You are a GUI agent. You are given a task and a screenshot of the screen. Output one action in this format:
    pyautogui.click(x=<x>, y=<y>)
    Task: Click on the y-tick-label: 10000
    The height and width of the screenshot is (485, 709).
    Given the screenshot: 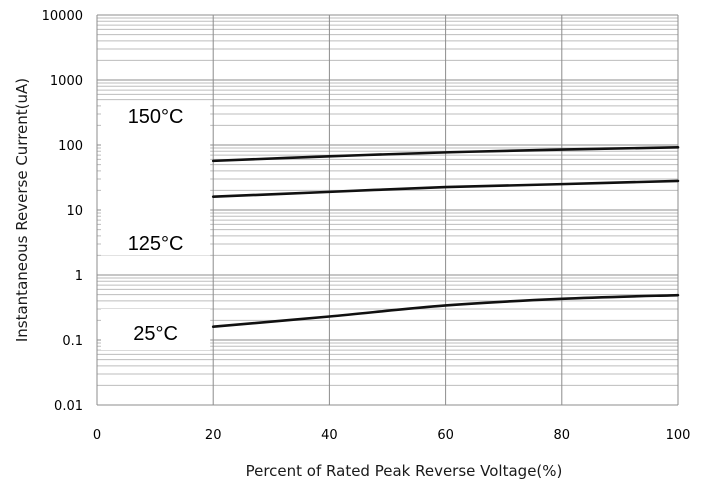 What is the action you would take?
    pyautogui.click(x=62, y=16)
    